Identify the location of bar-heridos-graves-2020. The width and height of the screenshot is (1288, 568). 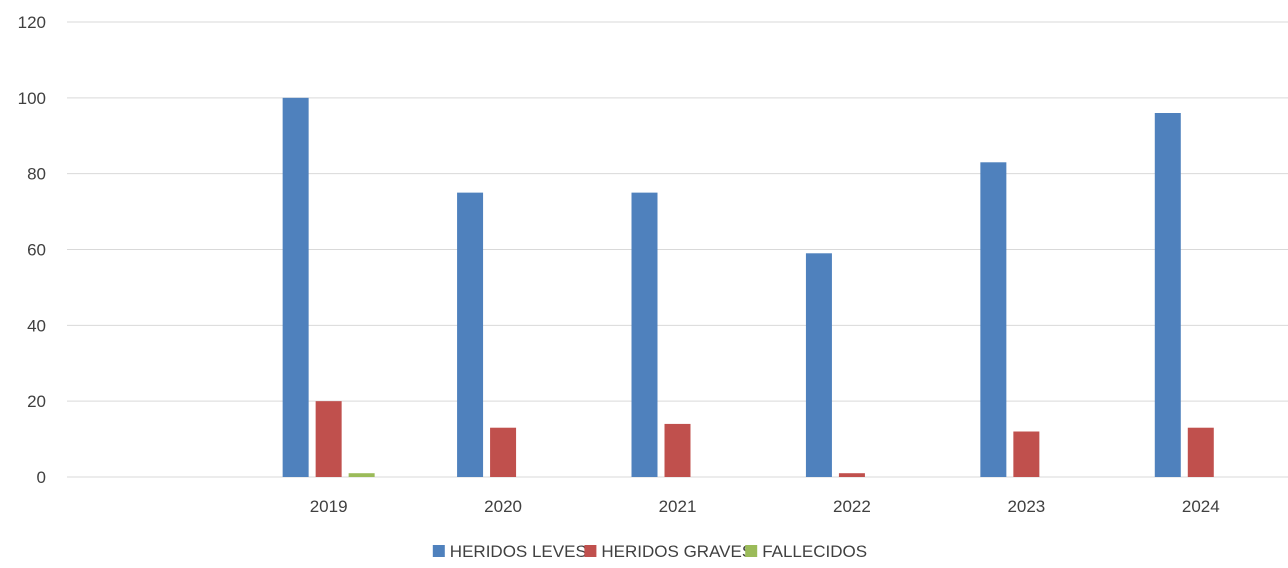
(503, 452).